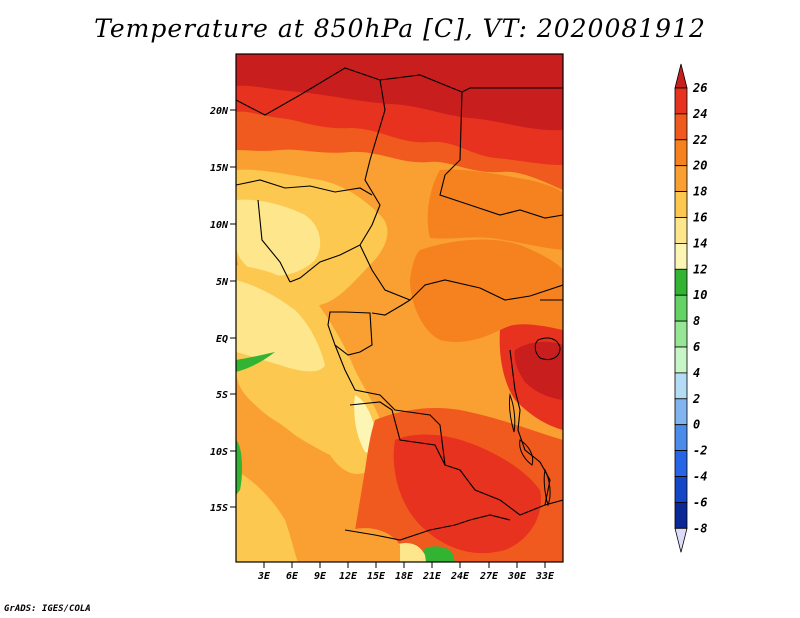 The image size is (800, 618). Describe the element at coordinates (489, 576) in the screenshot. I see `lon-label: 27E` at that location.